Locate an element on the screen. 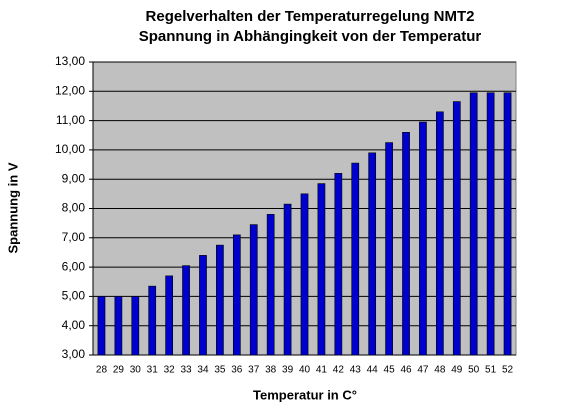  x-tick-label: 48 is located at coordinates (440, 370).